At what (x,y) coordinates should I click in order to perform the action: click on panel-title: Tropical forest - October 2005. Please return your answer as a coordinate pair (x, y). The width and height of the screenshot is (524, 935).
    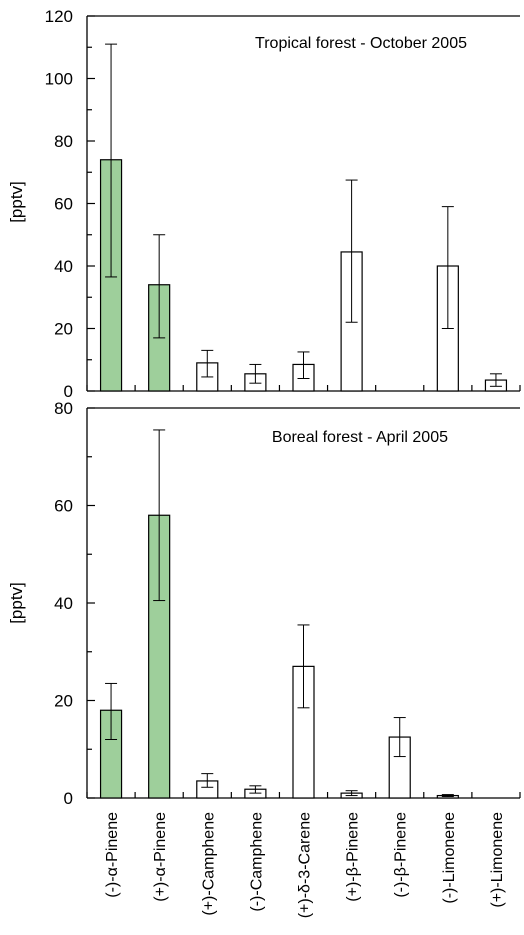
    Looking at the image, I should click on (361, 43).